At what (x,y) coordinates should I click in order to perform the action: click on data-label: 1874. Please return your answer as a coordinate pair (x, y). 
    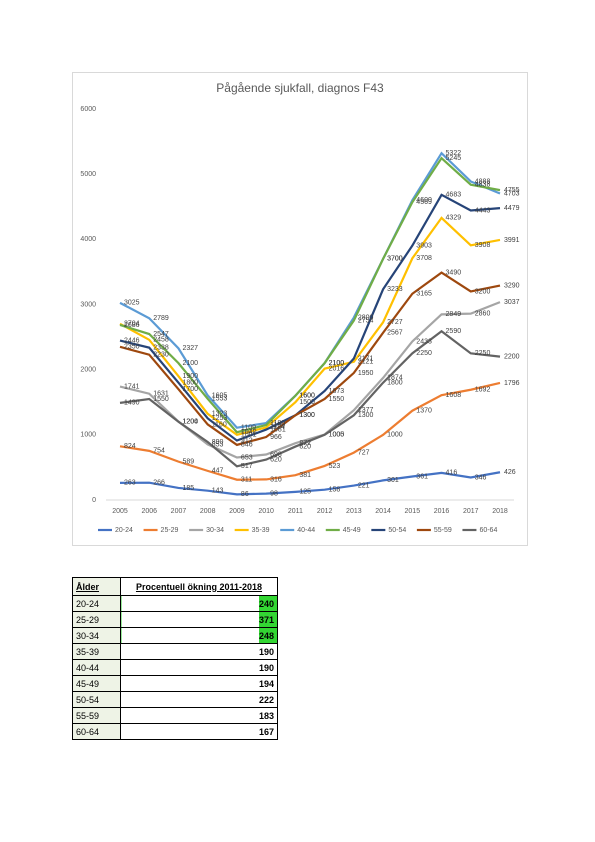
    Looking at the image, I should click on (395, 378).